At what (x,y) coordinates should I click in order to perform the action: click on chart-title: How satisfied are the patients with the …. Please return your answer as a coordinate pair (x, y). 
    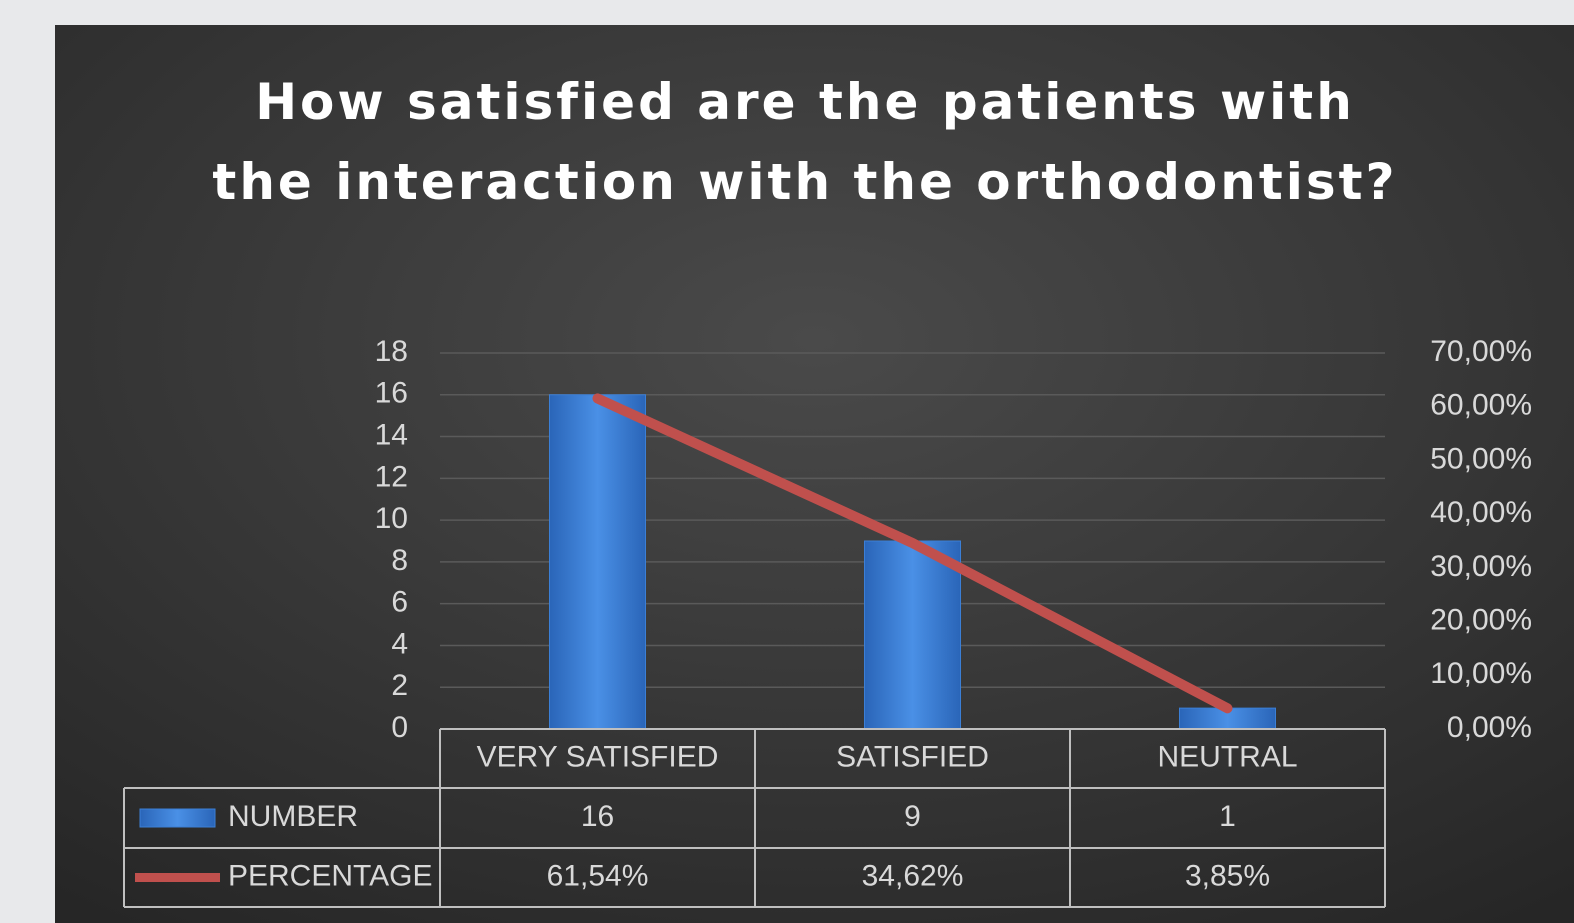
    Looking at the image, I should click on (805, 142).